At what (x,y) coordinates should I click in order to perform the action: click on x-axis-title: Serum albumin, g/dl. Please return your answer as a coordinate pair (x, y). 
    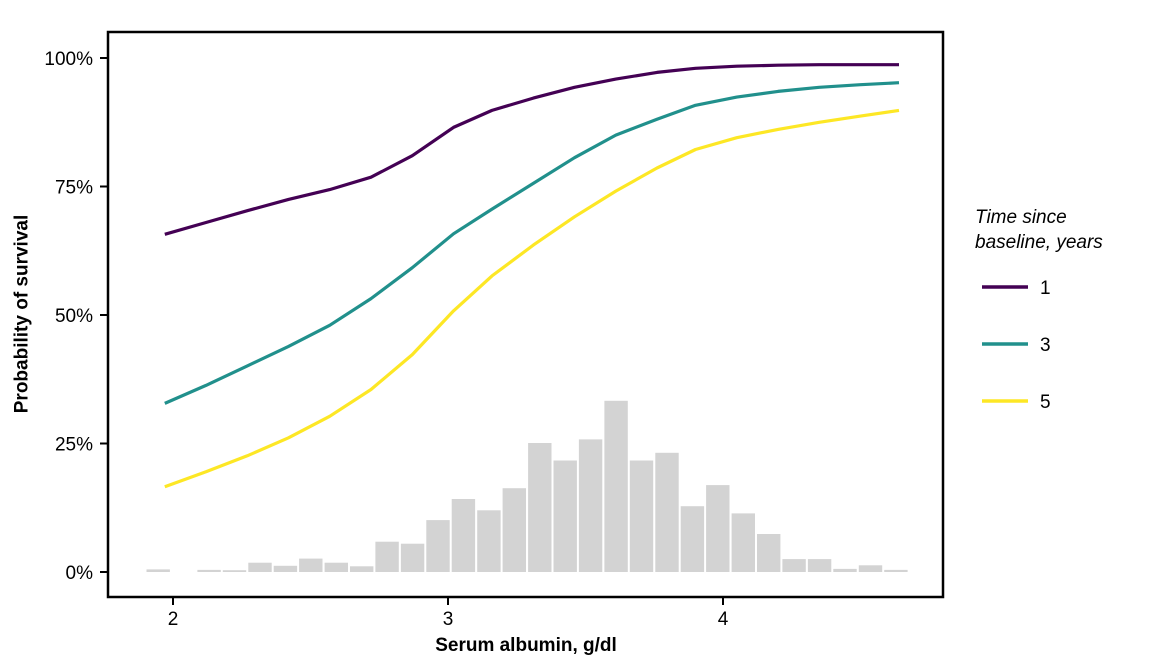
    Looking at the image, I should click on (526, 645).